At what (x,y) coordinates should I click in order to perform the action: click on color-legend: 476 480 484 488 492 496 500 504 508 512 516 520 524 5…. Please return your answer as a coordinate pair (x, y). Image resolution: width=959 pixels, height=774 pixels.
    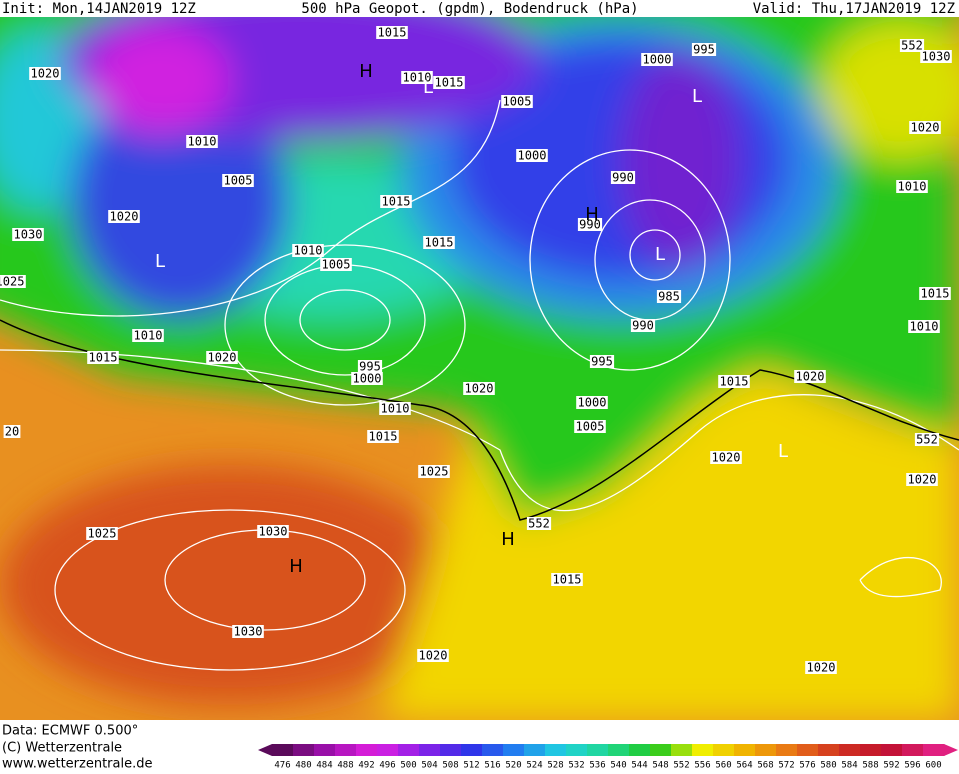
    Looking at the image, I should click on (608, 757).